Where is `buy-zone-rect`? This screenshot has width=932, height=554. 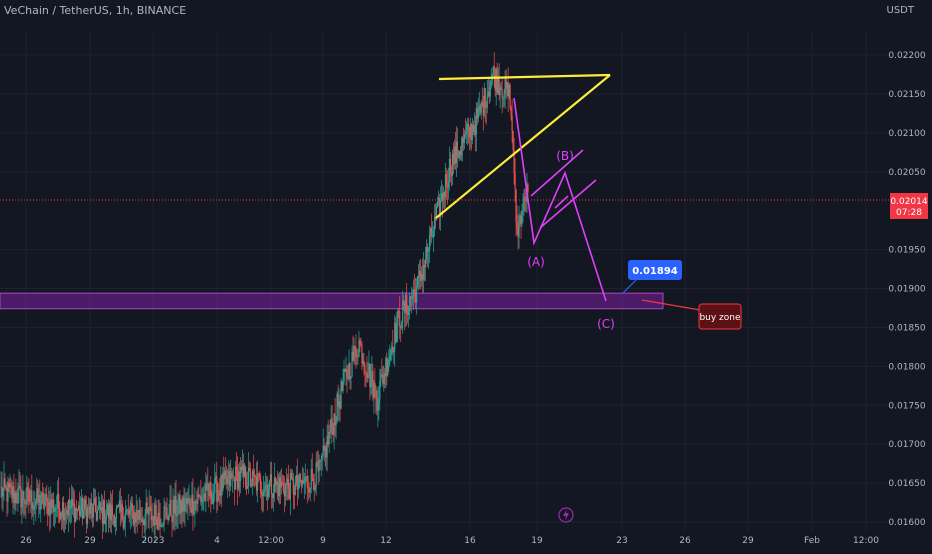 buy-zone-rect is located at coordinates (332, 301).